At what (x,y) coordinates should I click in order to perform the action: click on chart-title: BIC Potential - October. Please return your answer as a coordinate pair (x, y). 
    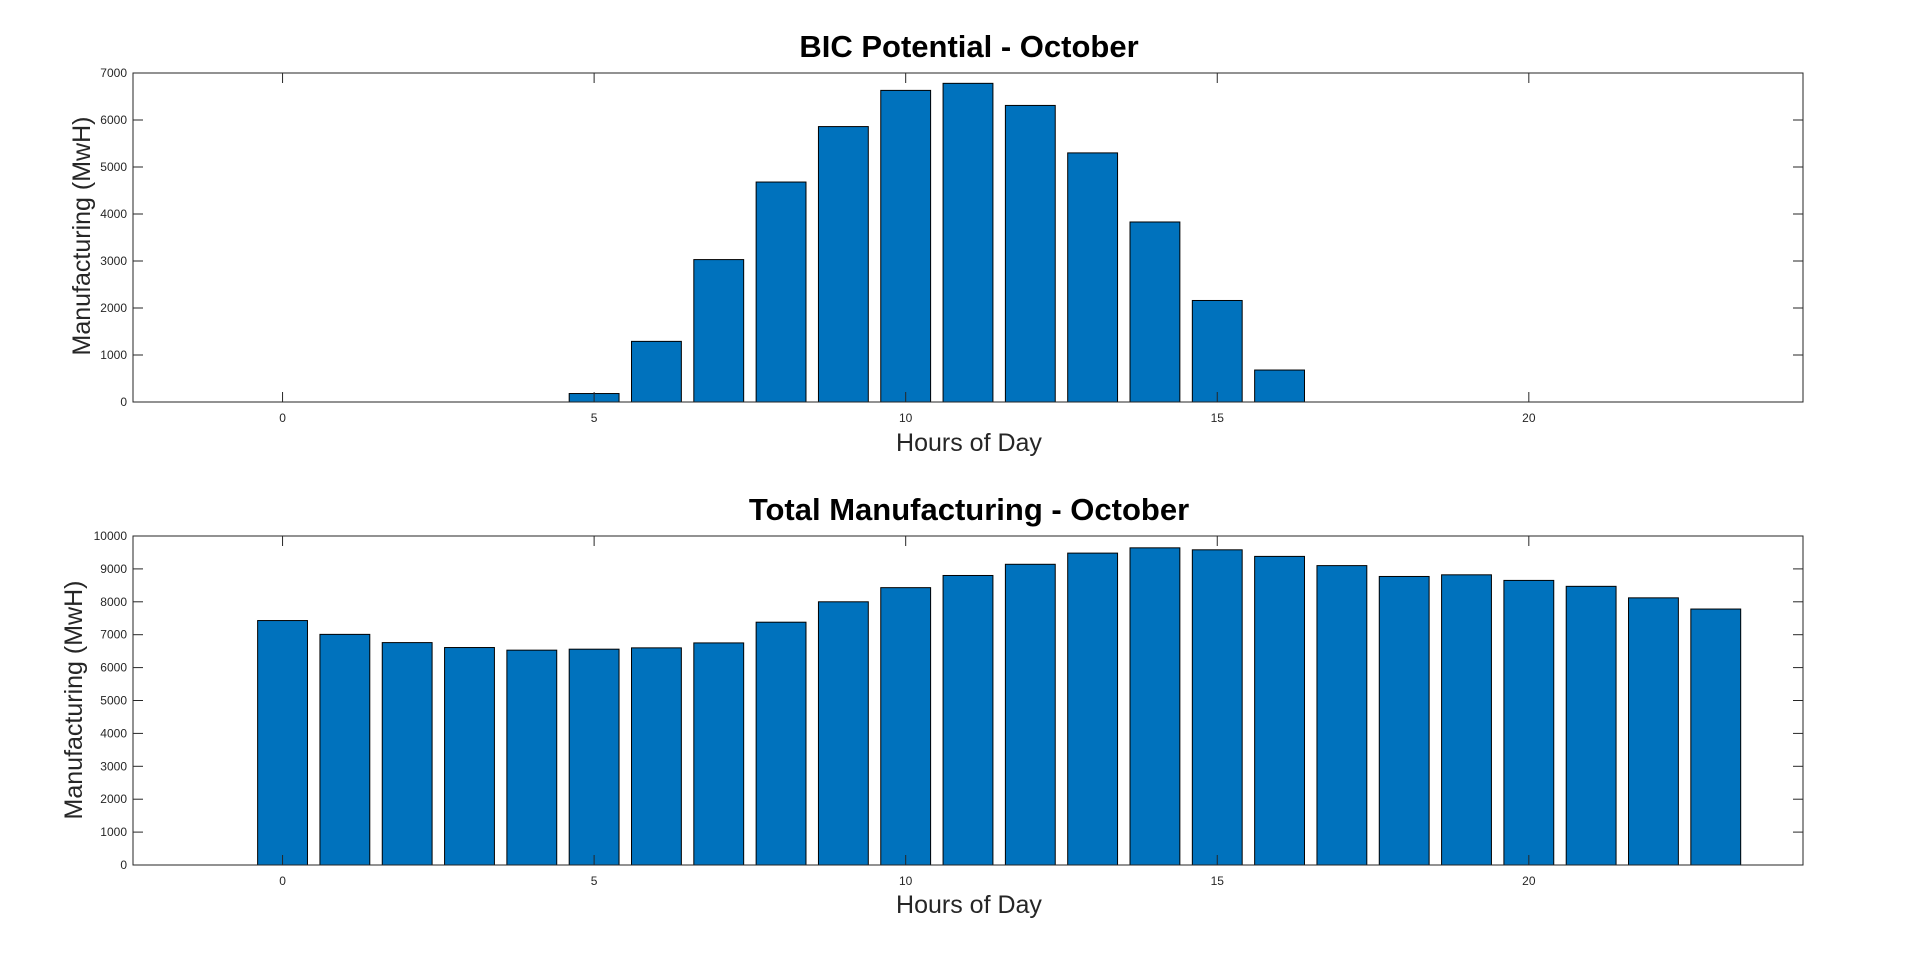
    Looking at the image, I should click on (968, 46).